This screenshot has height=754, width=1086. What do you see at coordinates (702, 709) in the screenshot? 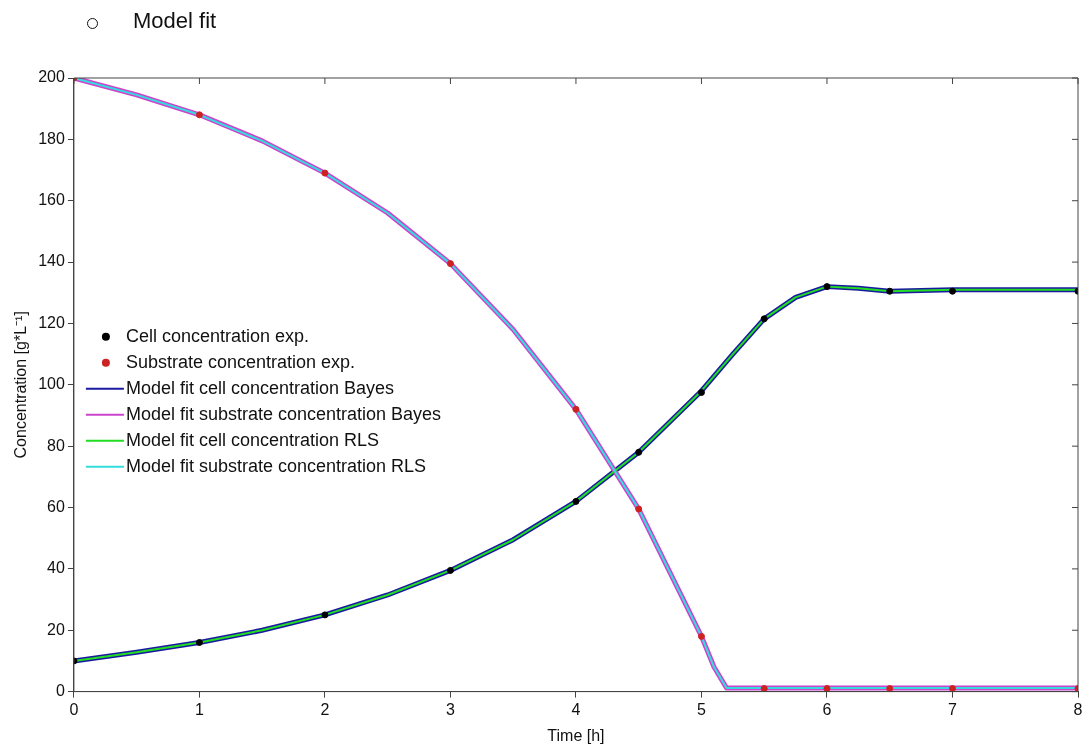
I see `x-tick-label: 5` at bounding box center [702, 709].